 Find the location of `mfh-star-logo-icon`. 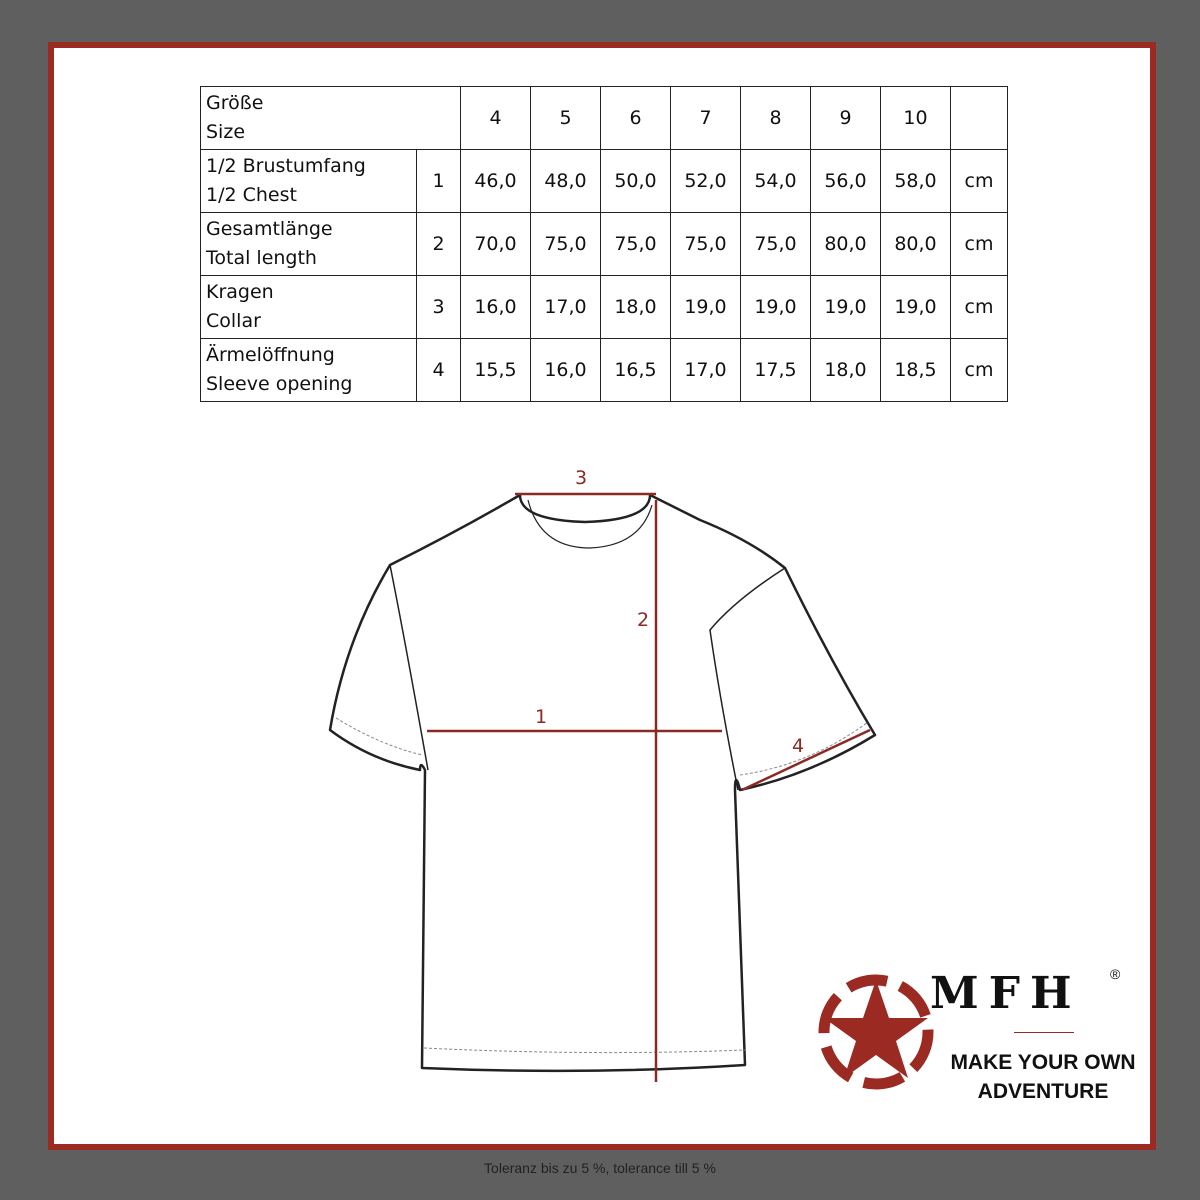

mfh-star-logo-icon is located at coordinates (876, 1032).